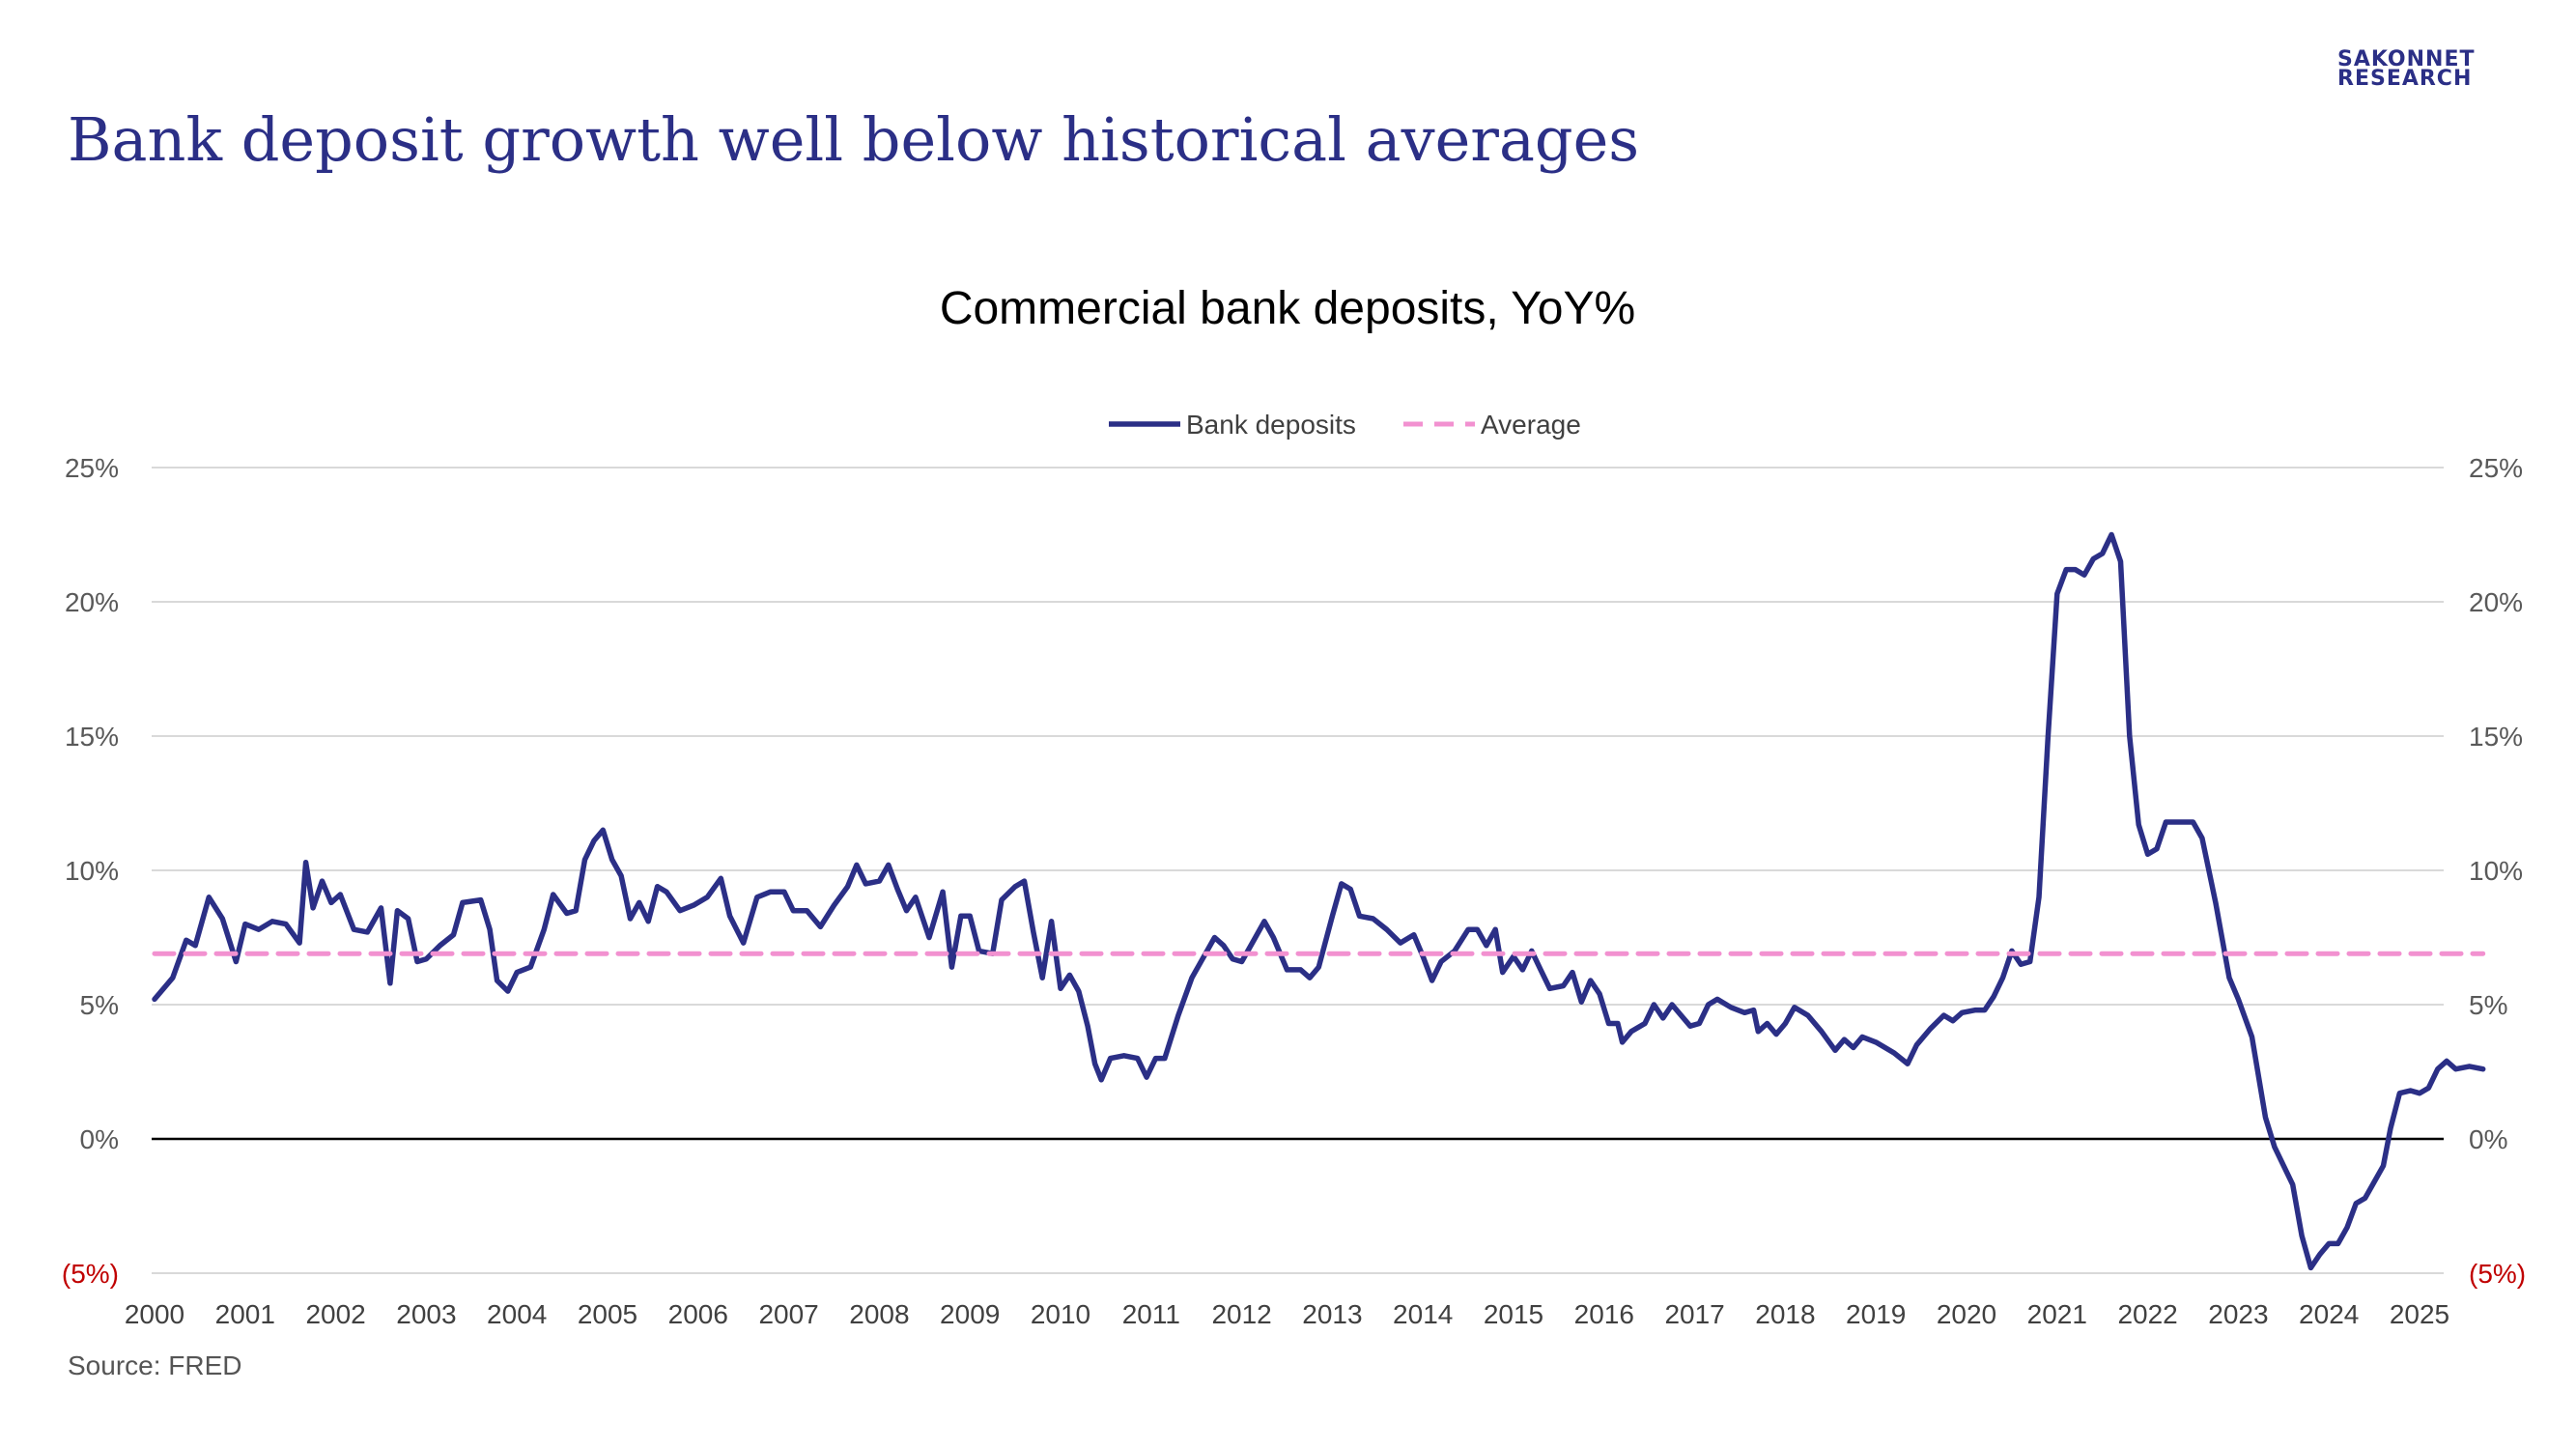 This screenshot has height=1449, width=2576. Describe the element at coordinates (92, 871) in the screenshot. I see `y-tick-label-left: 10%` at that location.